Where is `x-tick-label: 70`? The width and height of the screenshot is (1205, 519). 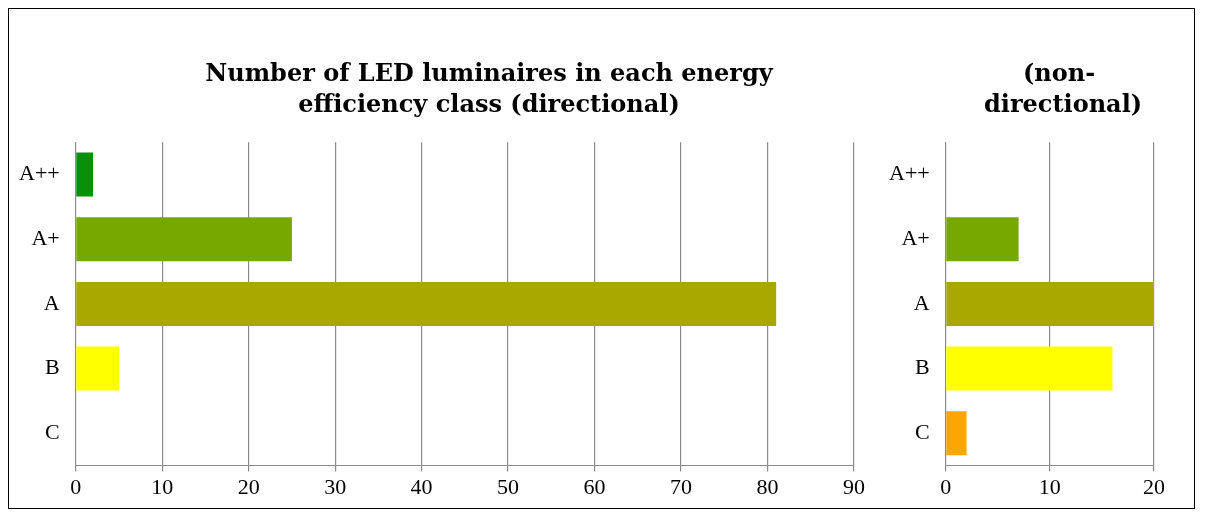
x-tick-label: 70 is located at coordinates (681, 486).